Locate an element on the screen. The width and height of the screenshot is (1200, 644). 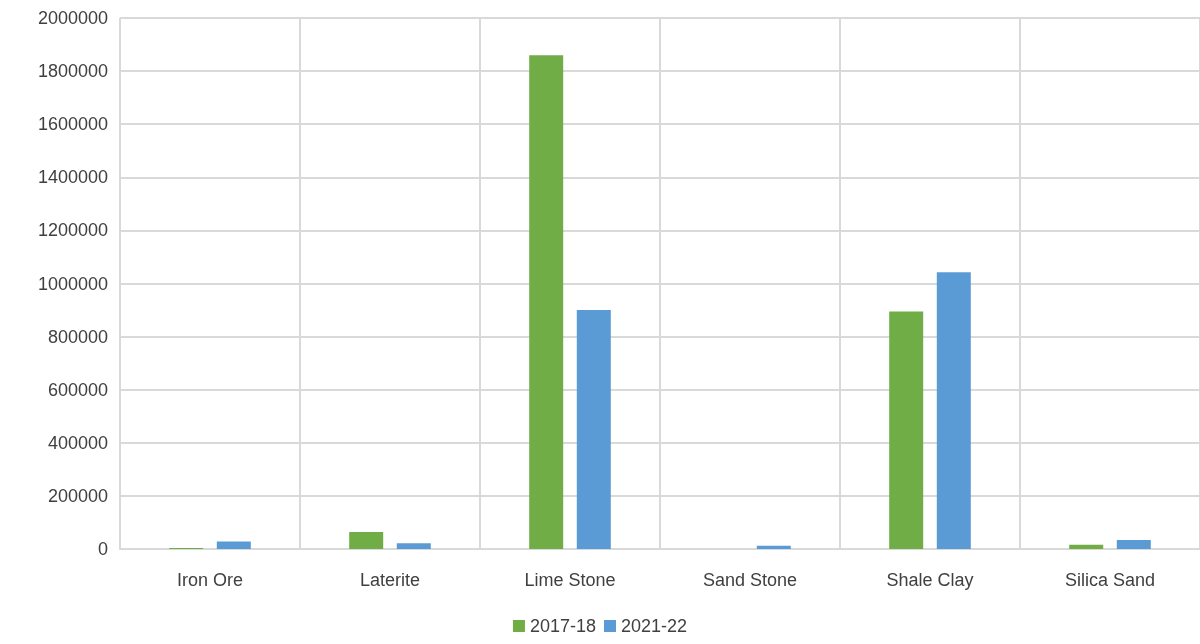
y-tick-label: 400000 is located at coordinates (77, 442).